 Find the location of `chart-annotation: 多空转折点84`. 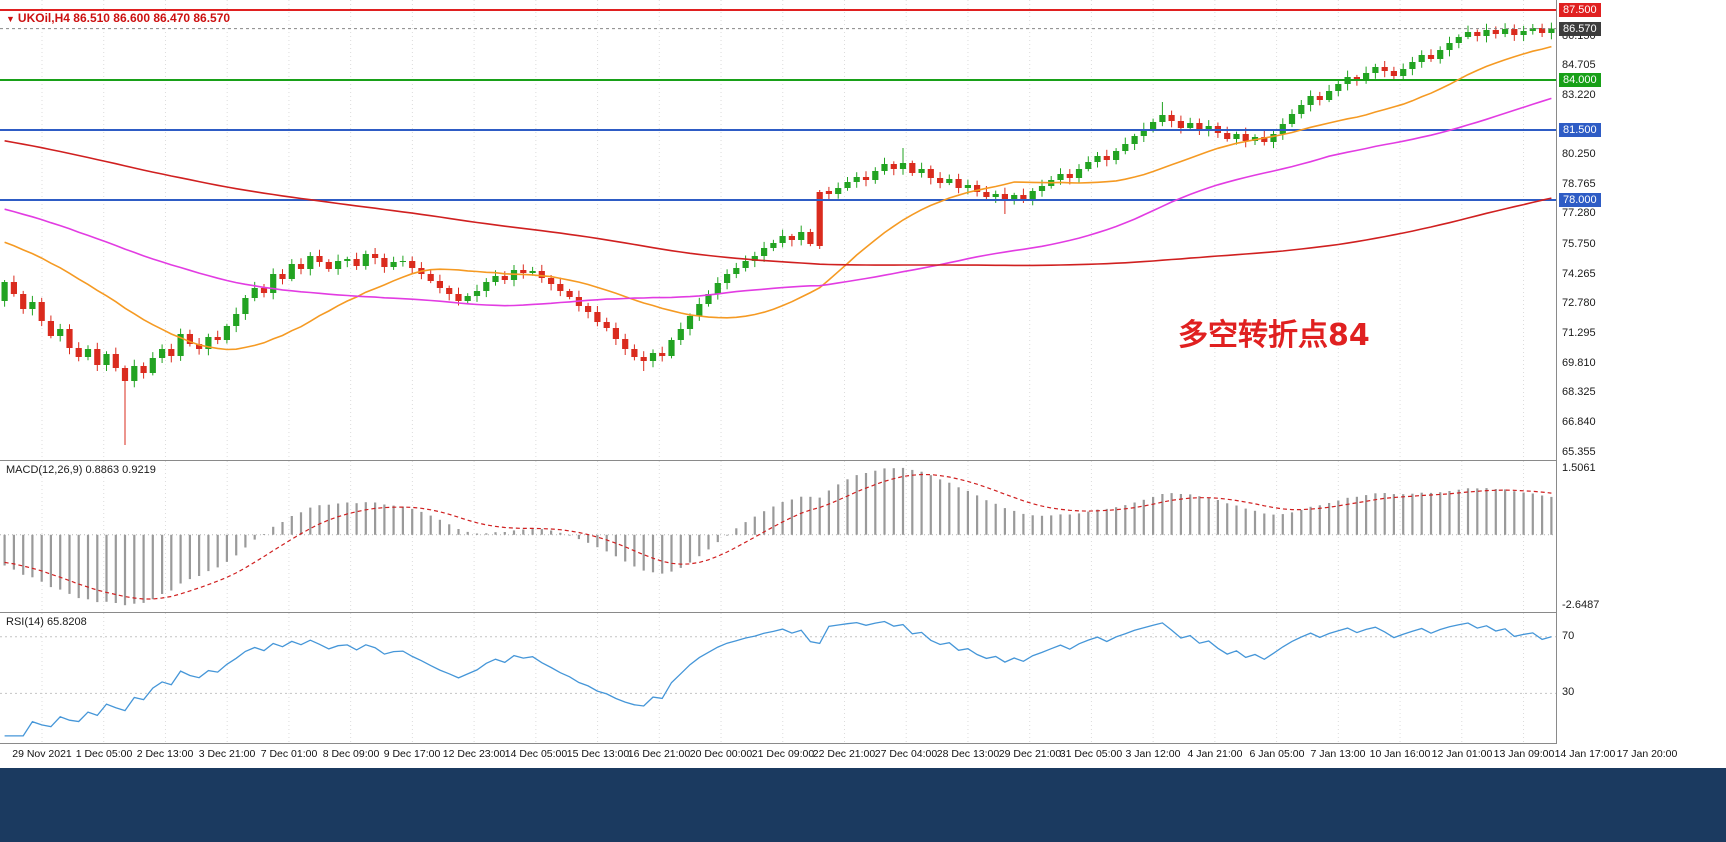

chart-annotation: 多空转折点84 is located at coordinates (1274, 335).